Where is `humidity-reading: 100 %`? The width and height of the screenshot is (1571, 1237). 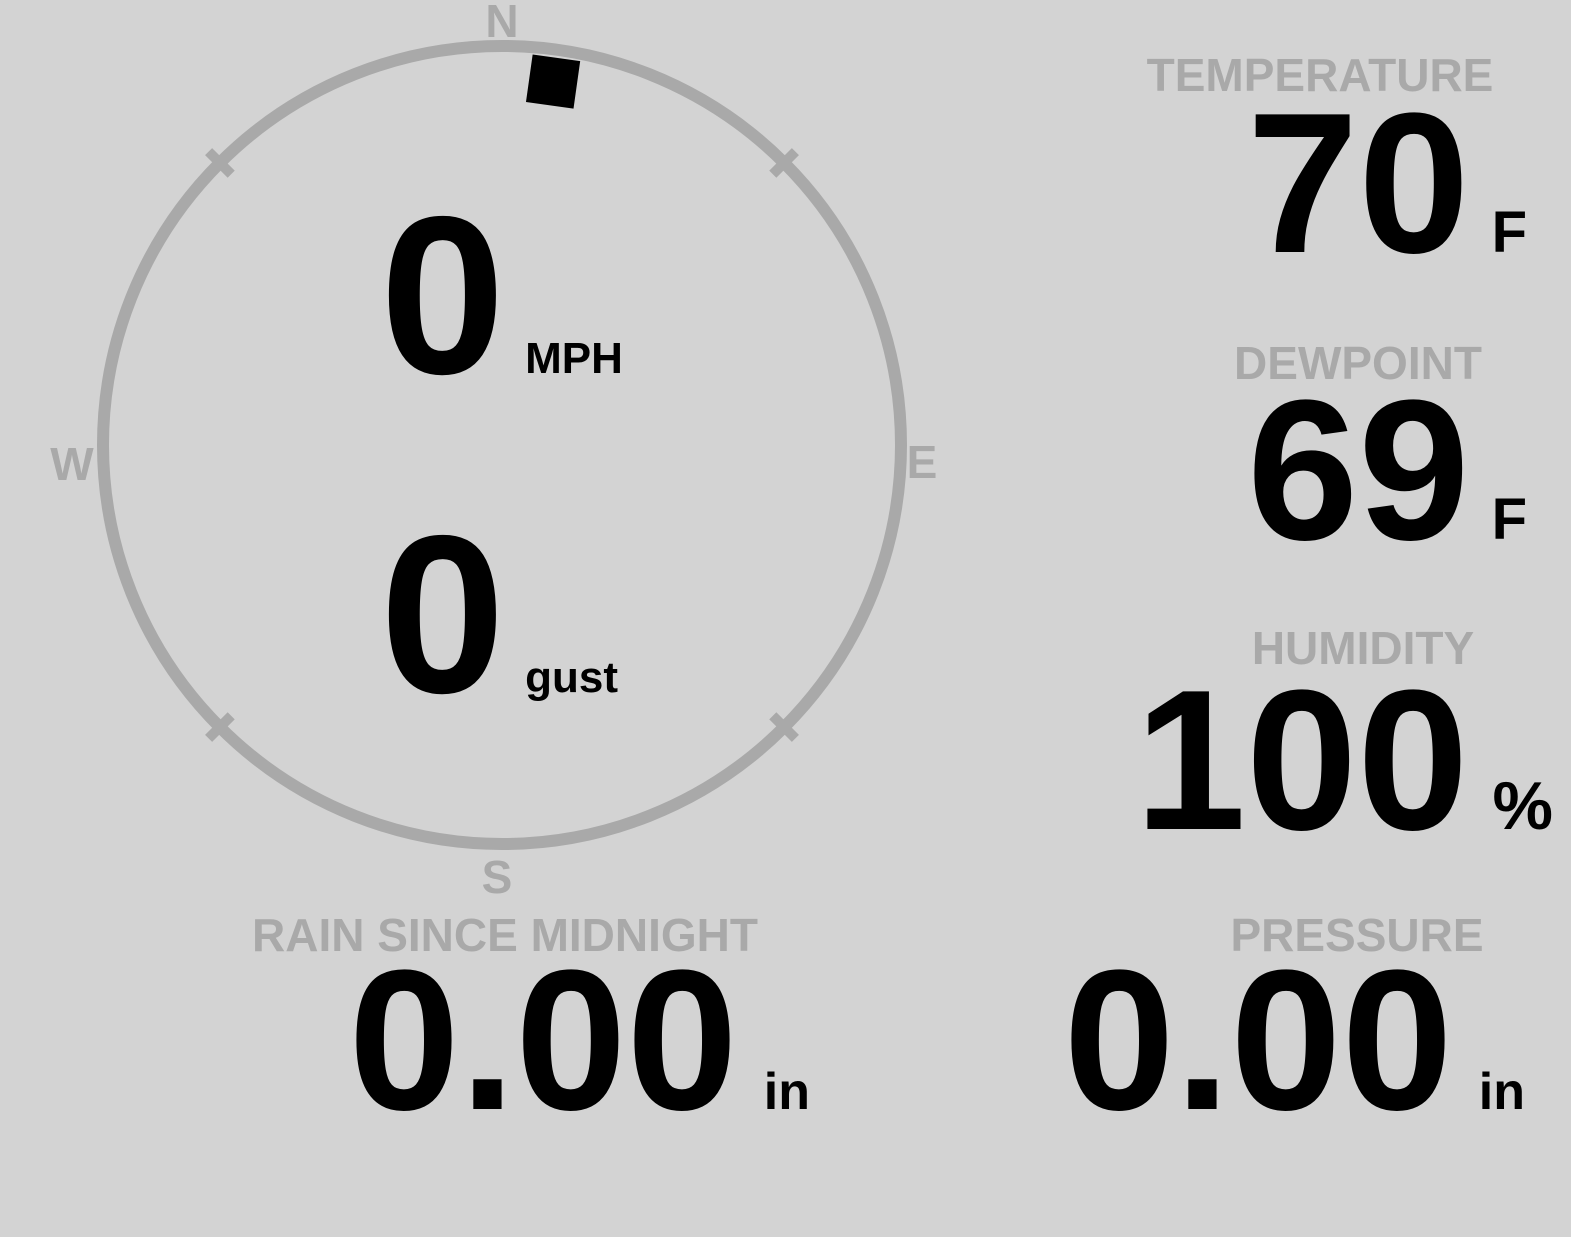 humidity-reading: 100 % is located at coordinates (1344, 761).